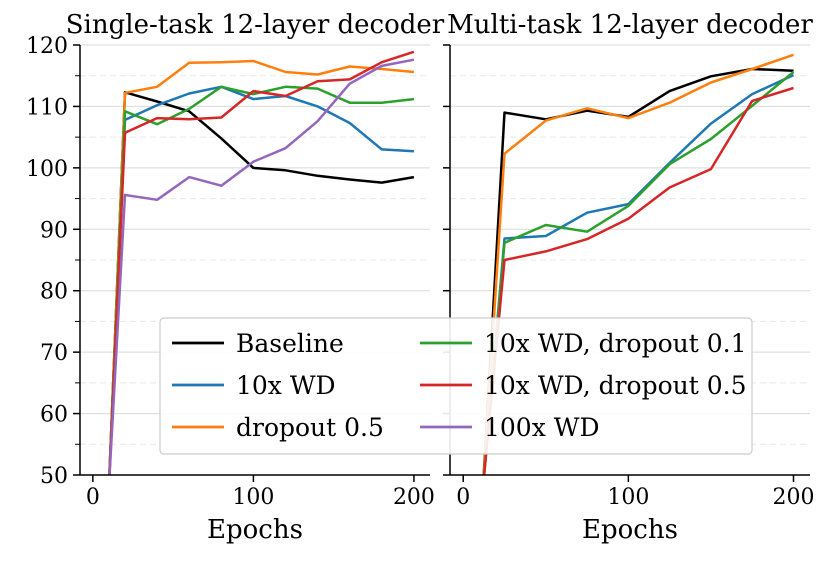 Image resolution: width=831 pixels, height=564 pixels. What do you see at coordinates (54, 230) in the screenshot?
I see `y-tick-label: 90` at bounding box center [54, 230].